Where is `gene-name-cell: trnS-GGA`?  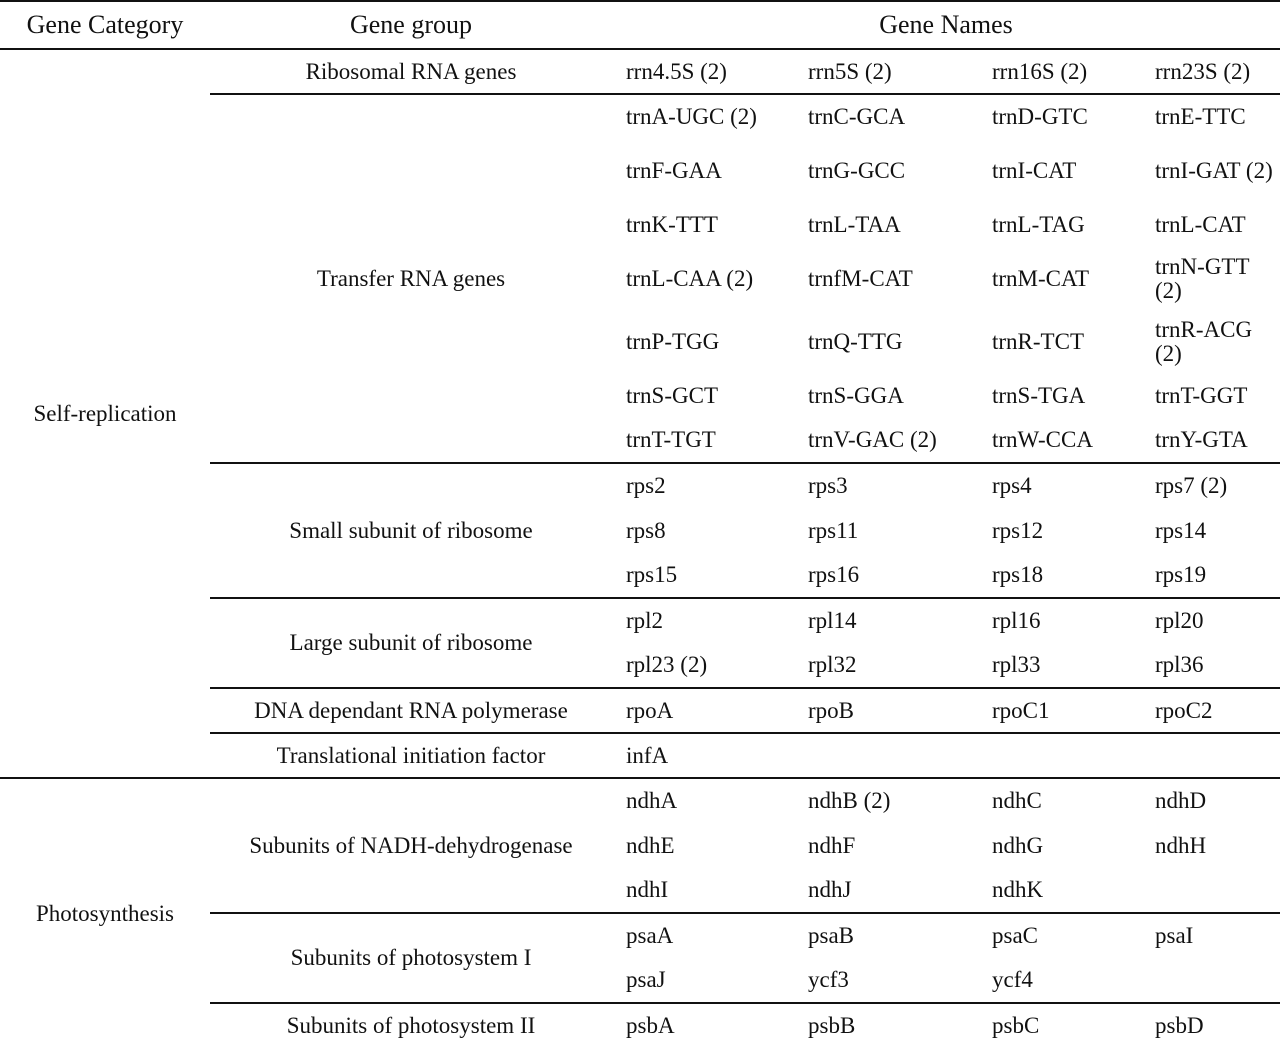
gene-name-cell: trnS-GGA is located at coordinates (856, 395).